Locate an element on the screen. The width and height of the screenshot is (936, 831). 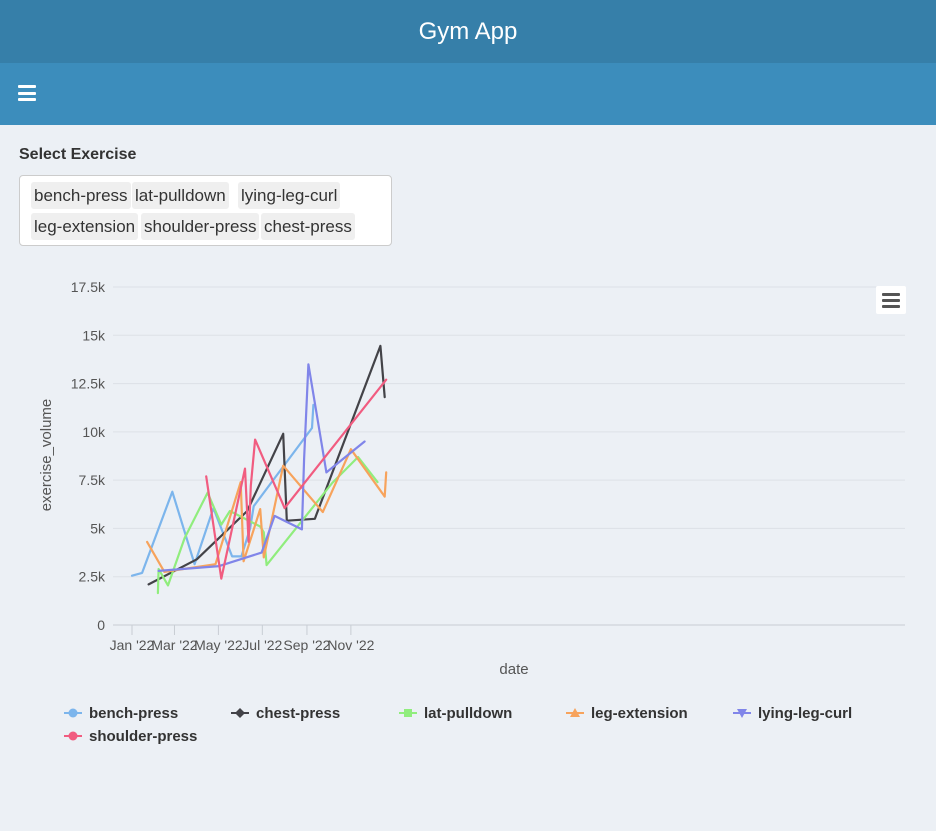
x-tick-label: May '22 is located at coordinates (218, 645).